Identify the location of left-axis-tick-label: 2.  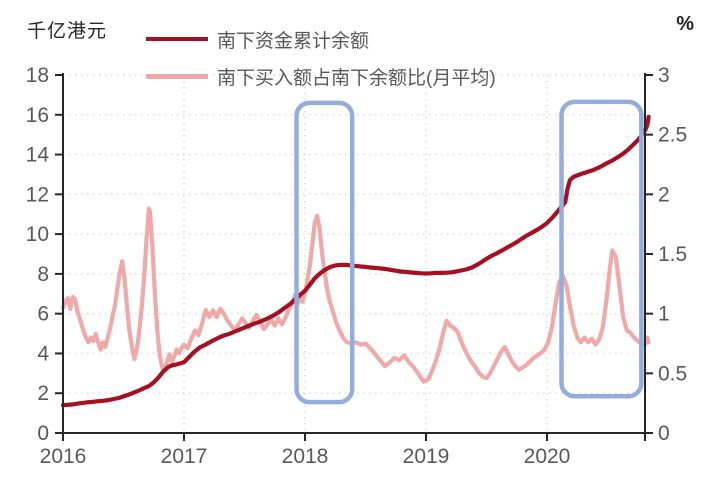
(43, 393).